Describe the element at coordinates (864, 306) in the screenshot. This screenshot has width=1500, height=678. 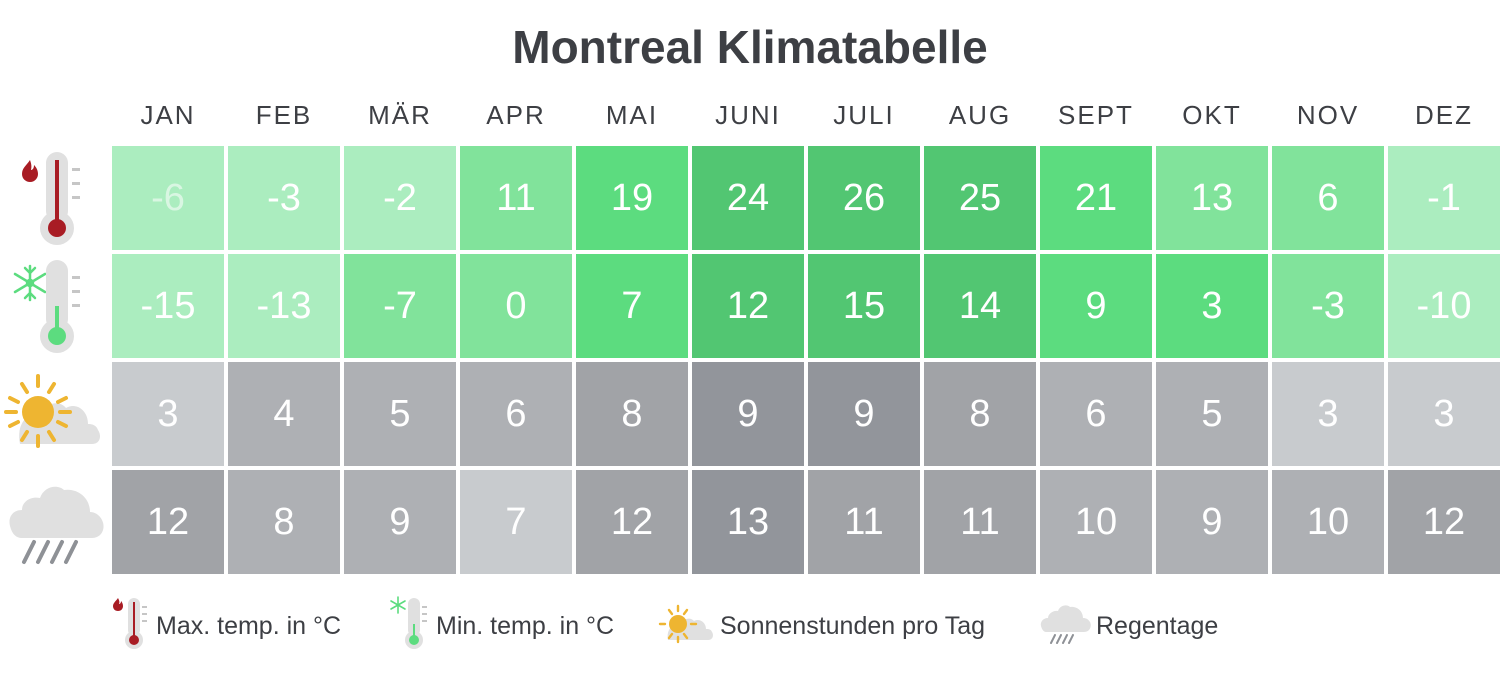
I see `cell-min-temp: 15` at that location.